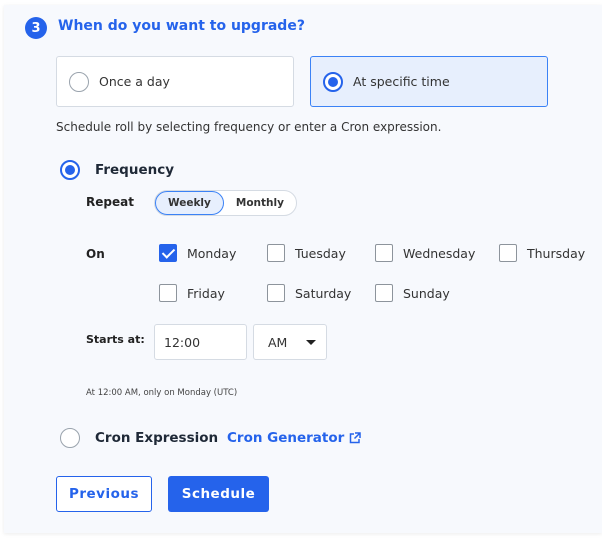 The width and height of the screenshot is (602, 549). I want to click on step-number-badge: 3, so click(36, 28).